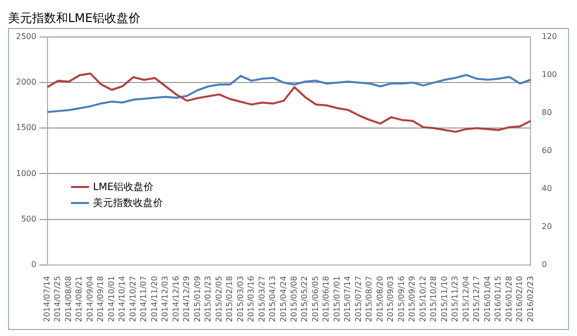  What do you see at coordinates (33, 264) in the screenshot?
I see `y-tick-label: 0` at bounding box center [33, 264].